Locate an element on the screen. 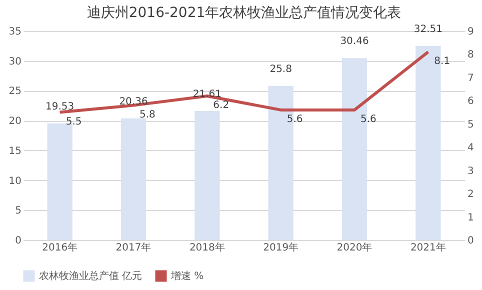  legend-label: 增速 % is located at coordinates (187, 276).